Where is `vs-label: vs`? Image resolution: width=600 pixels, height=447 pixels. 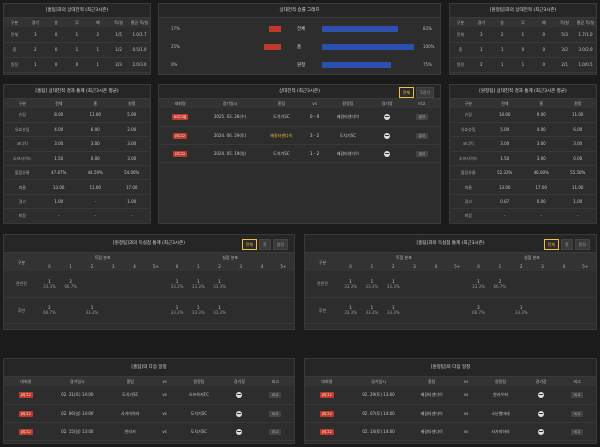 vs-label: vs is located at coordinates (466, 431).